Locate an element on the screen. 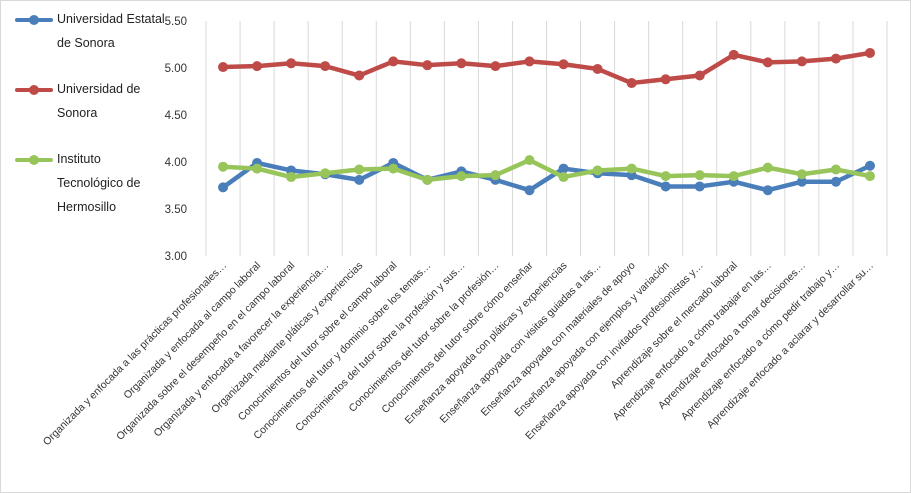 This screenshot has height=493, width=911. y-axis: 3.00 3.50 4.00 4.50 5.00 5.50 is located at coordinates (176, 139).